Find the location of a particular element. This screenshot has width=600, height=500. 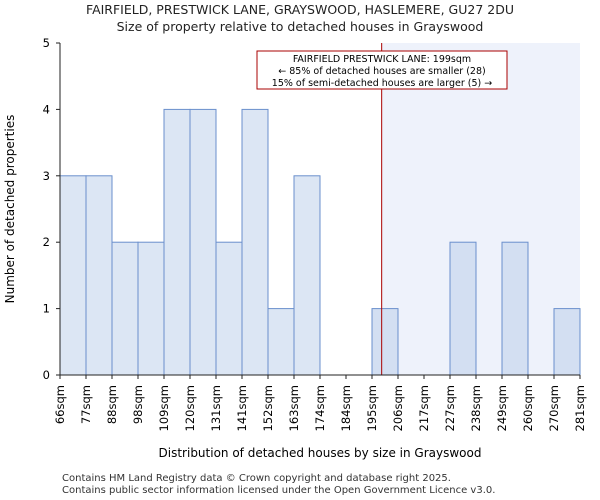

x-tick-label-88sqm: 88sqm is located at coordinates (112, 404).